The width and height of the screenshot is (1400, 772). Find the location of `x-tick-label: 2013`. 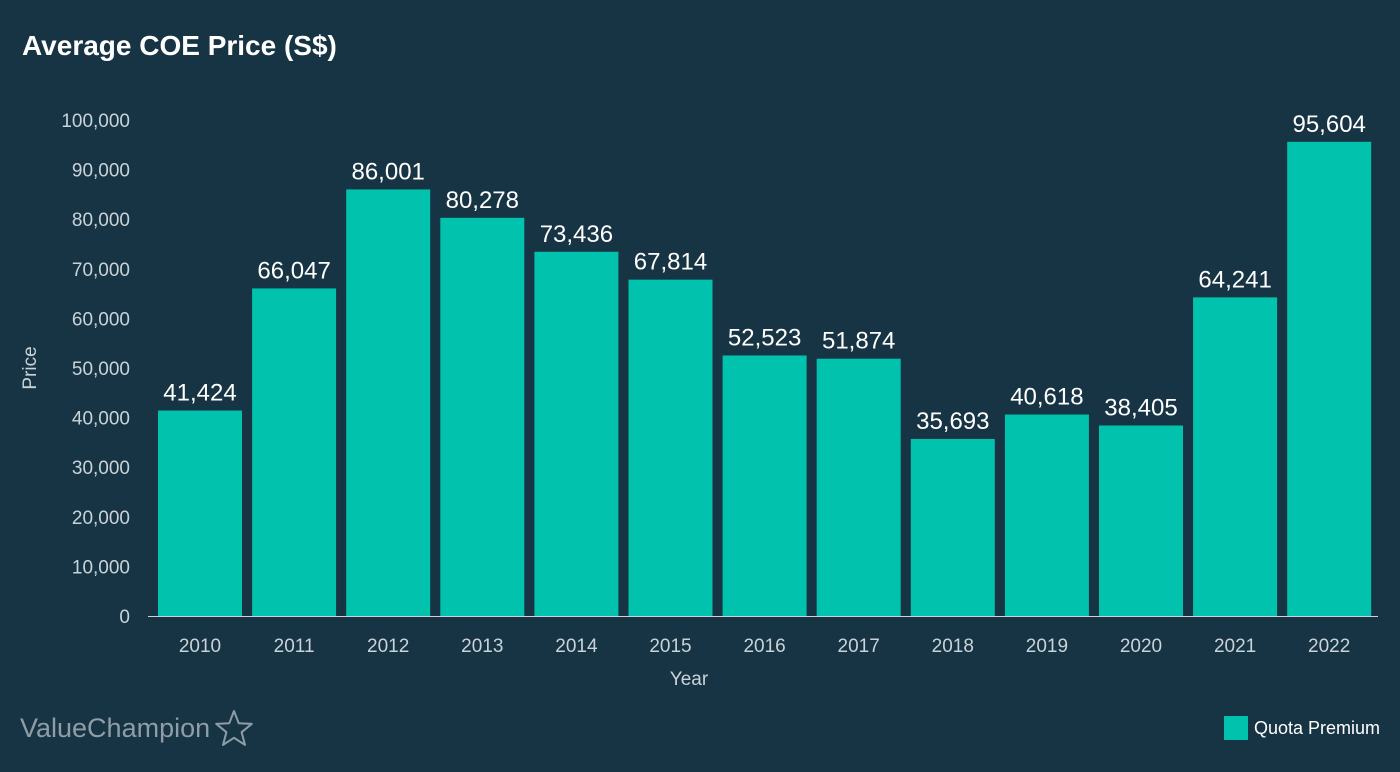

x-tick-label: 2013 is located at coordinates (482, 646).